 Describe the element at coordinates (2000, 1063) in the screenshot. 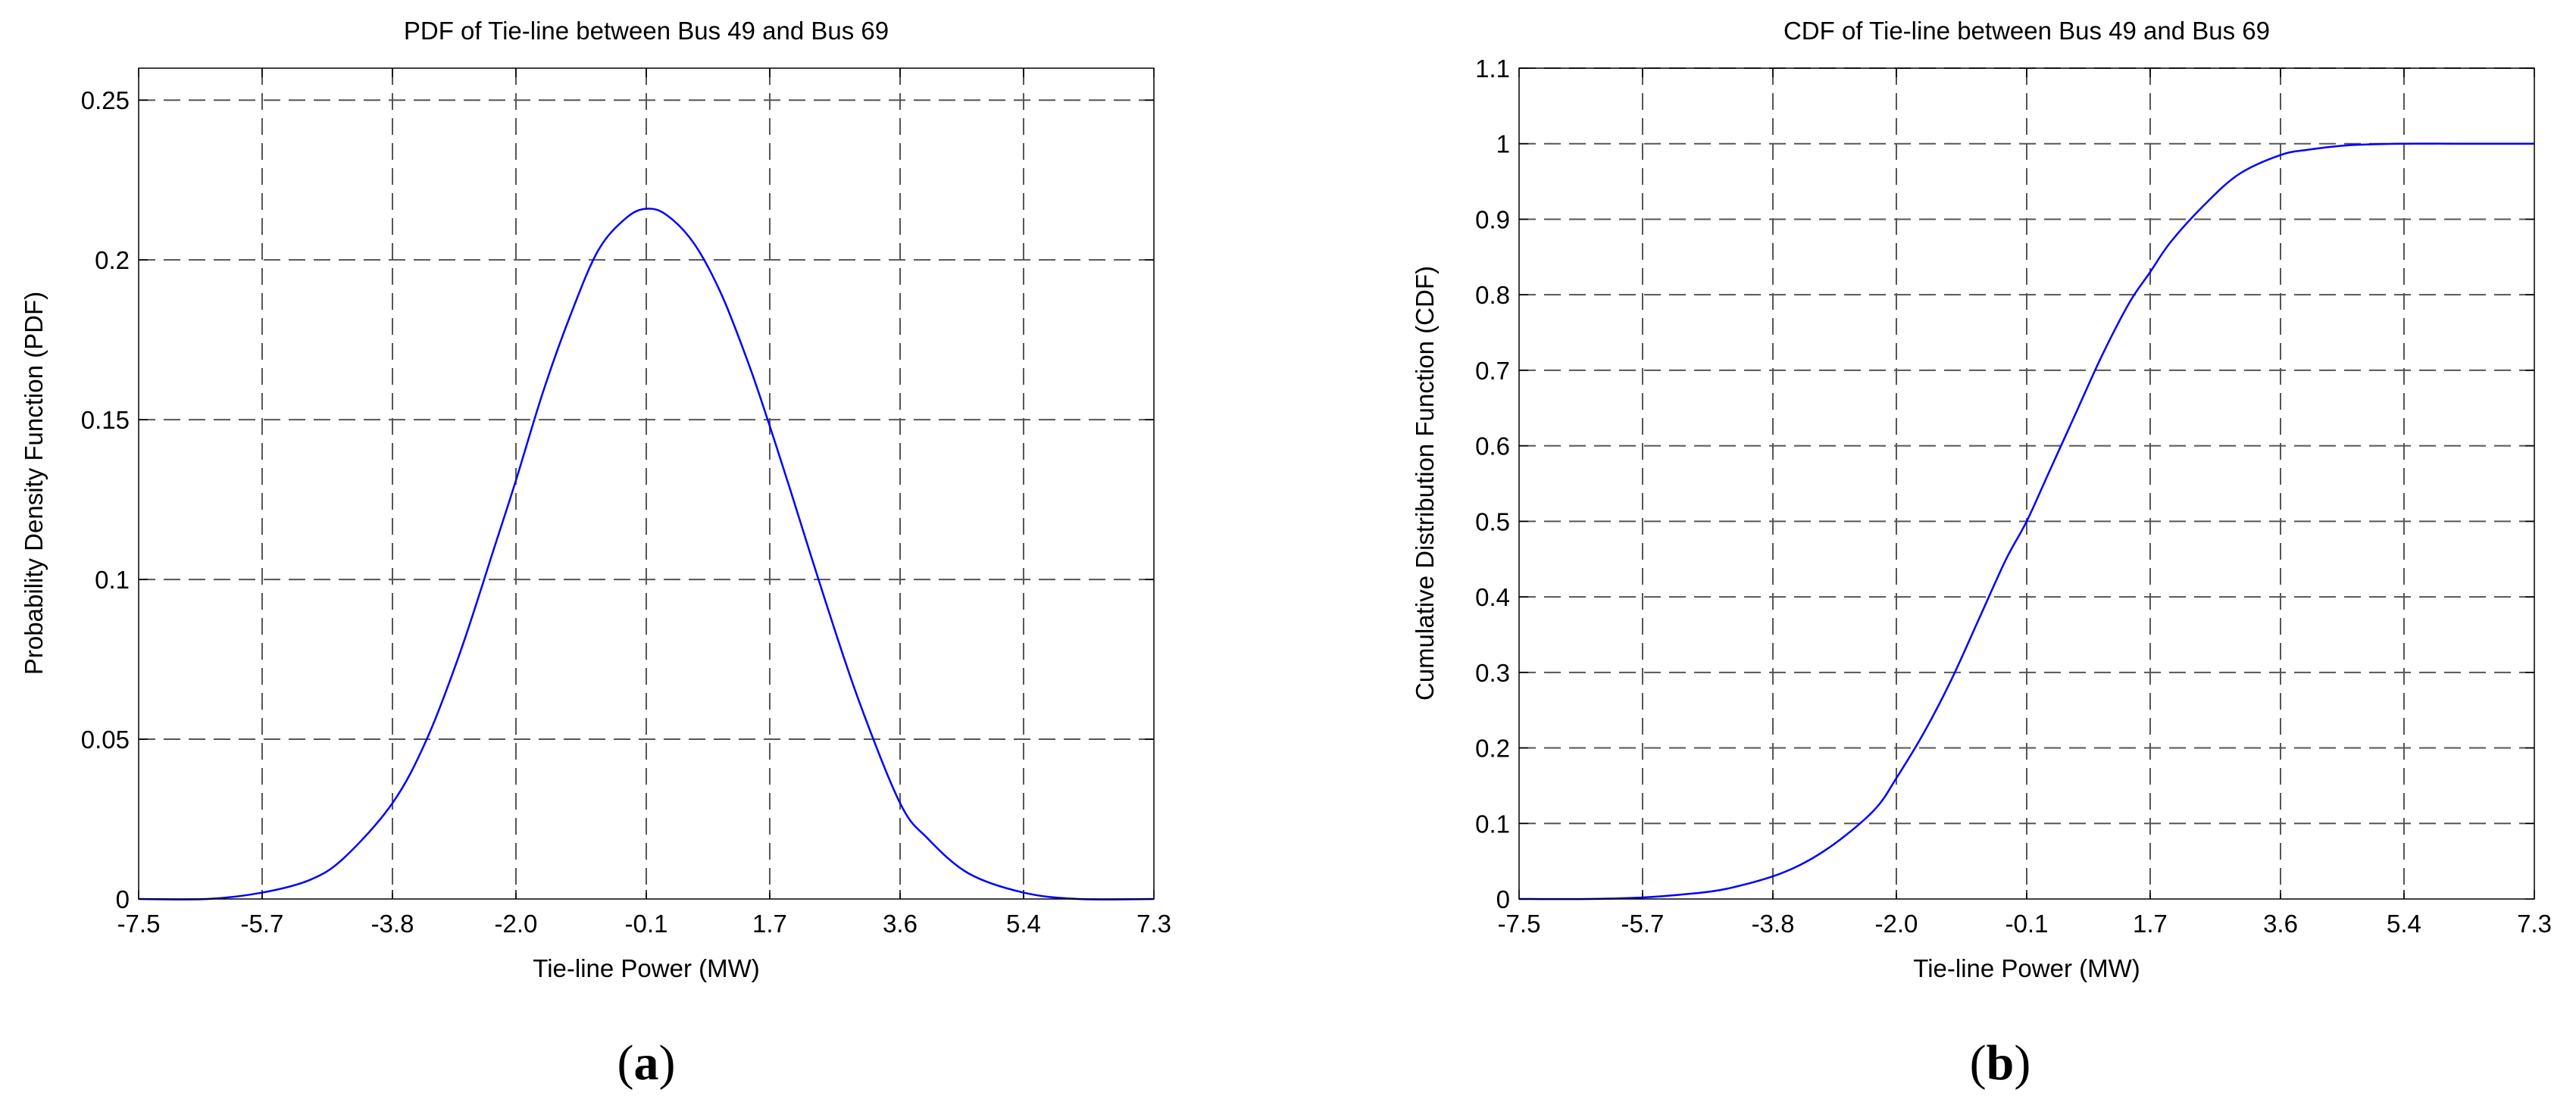

I see `chart-b-panel-label: (b)` at that location.